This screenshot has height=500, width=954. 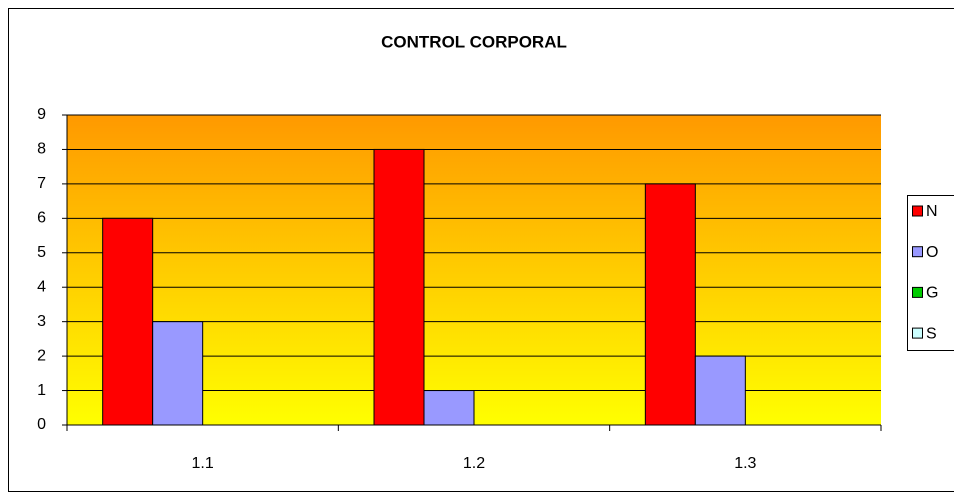 What do you see at coordinates (41, 355) in the screenshot?
I see `y-tick-label: 2` at bounding box center [41, 355].